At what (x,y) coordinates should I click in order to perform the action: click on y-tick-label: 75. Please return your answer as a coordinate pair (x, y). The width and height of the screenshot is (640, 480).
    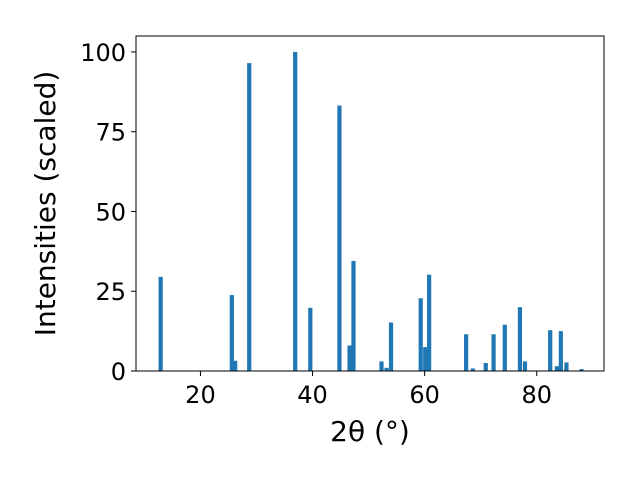
    Looking at the image, I should click on (110, 133).